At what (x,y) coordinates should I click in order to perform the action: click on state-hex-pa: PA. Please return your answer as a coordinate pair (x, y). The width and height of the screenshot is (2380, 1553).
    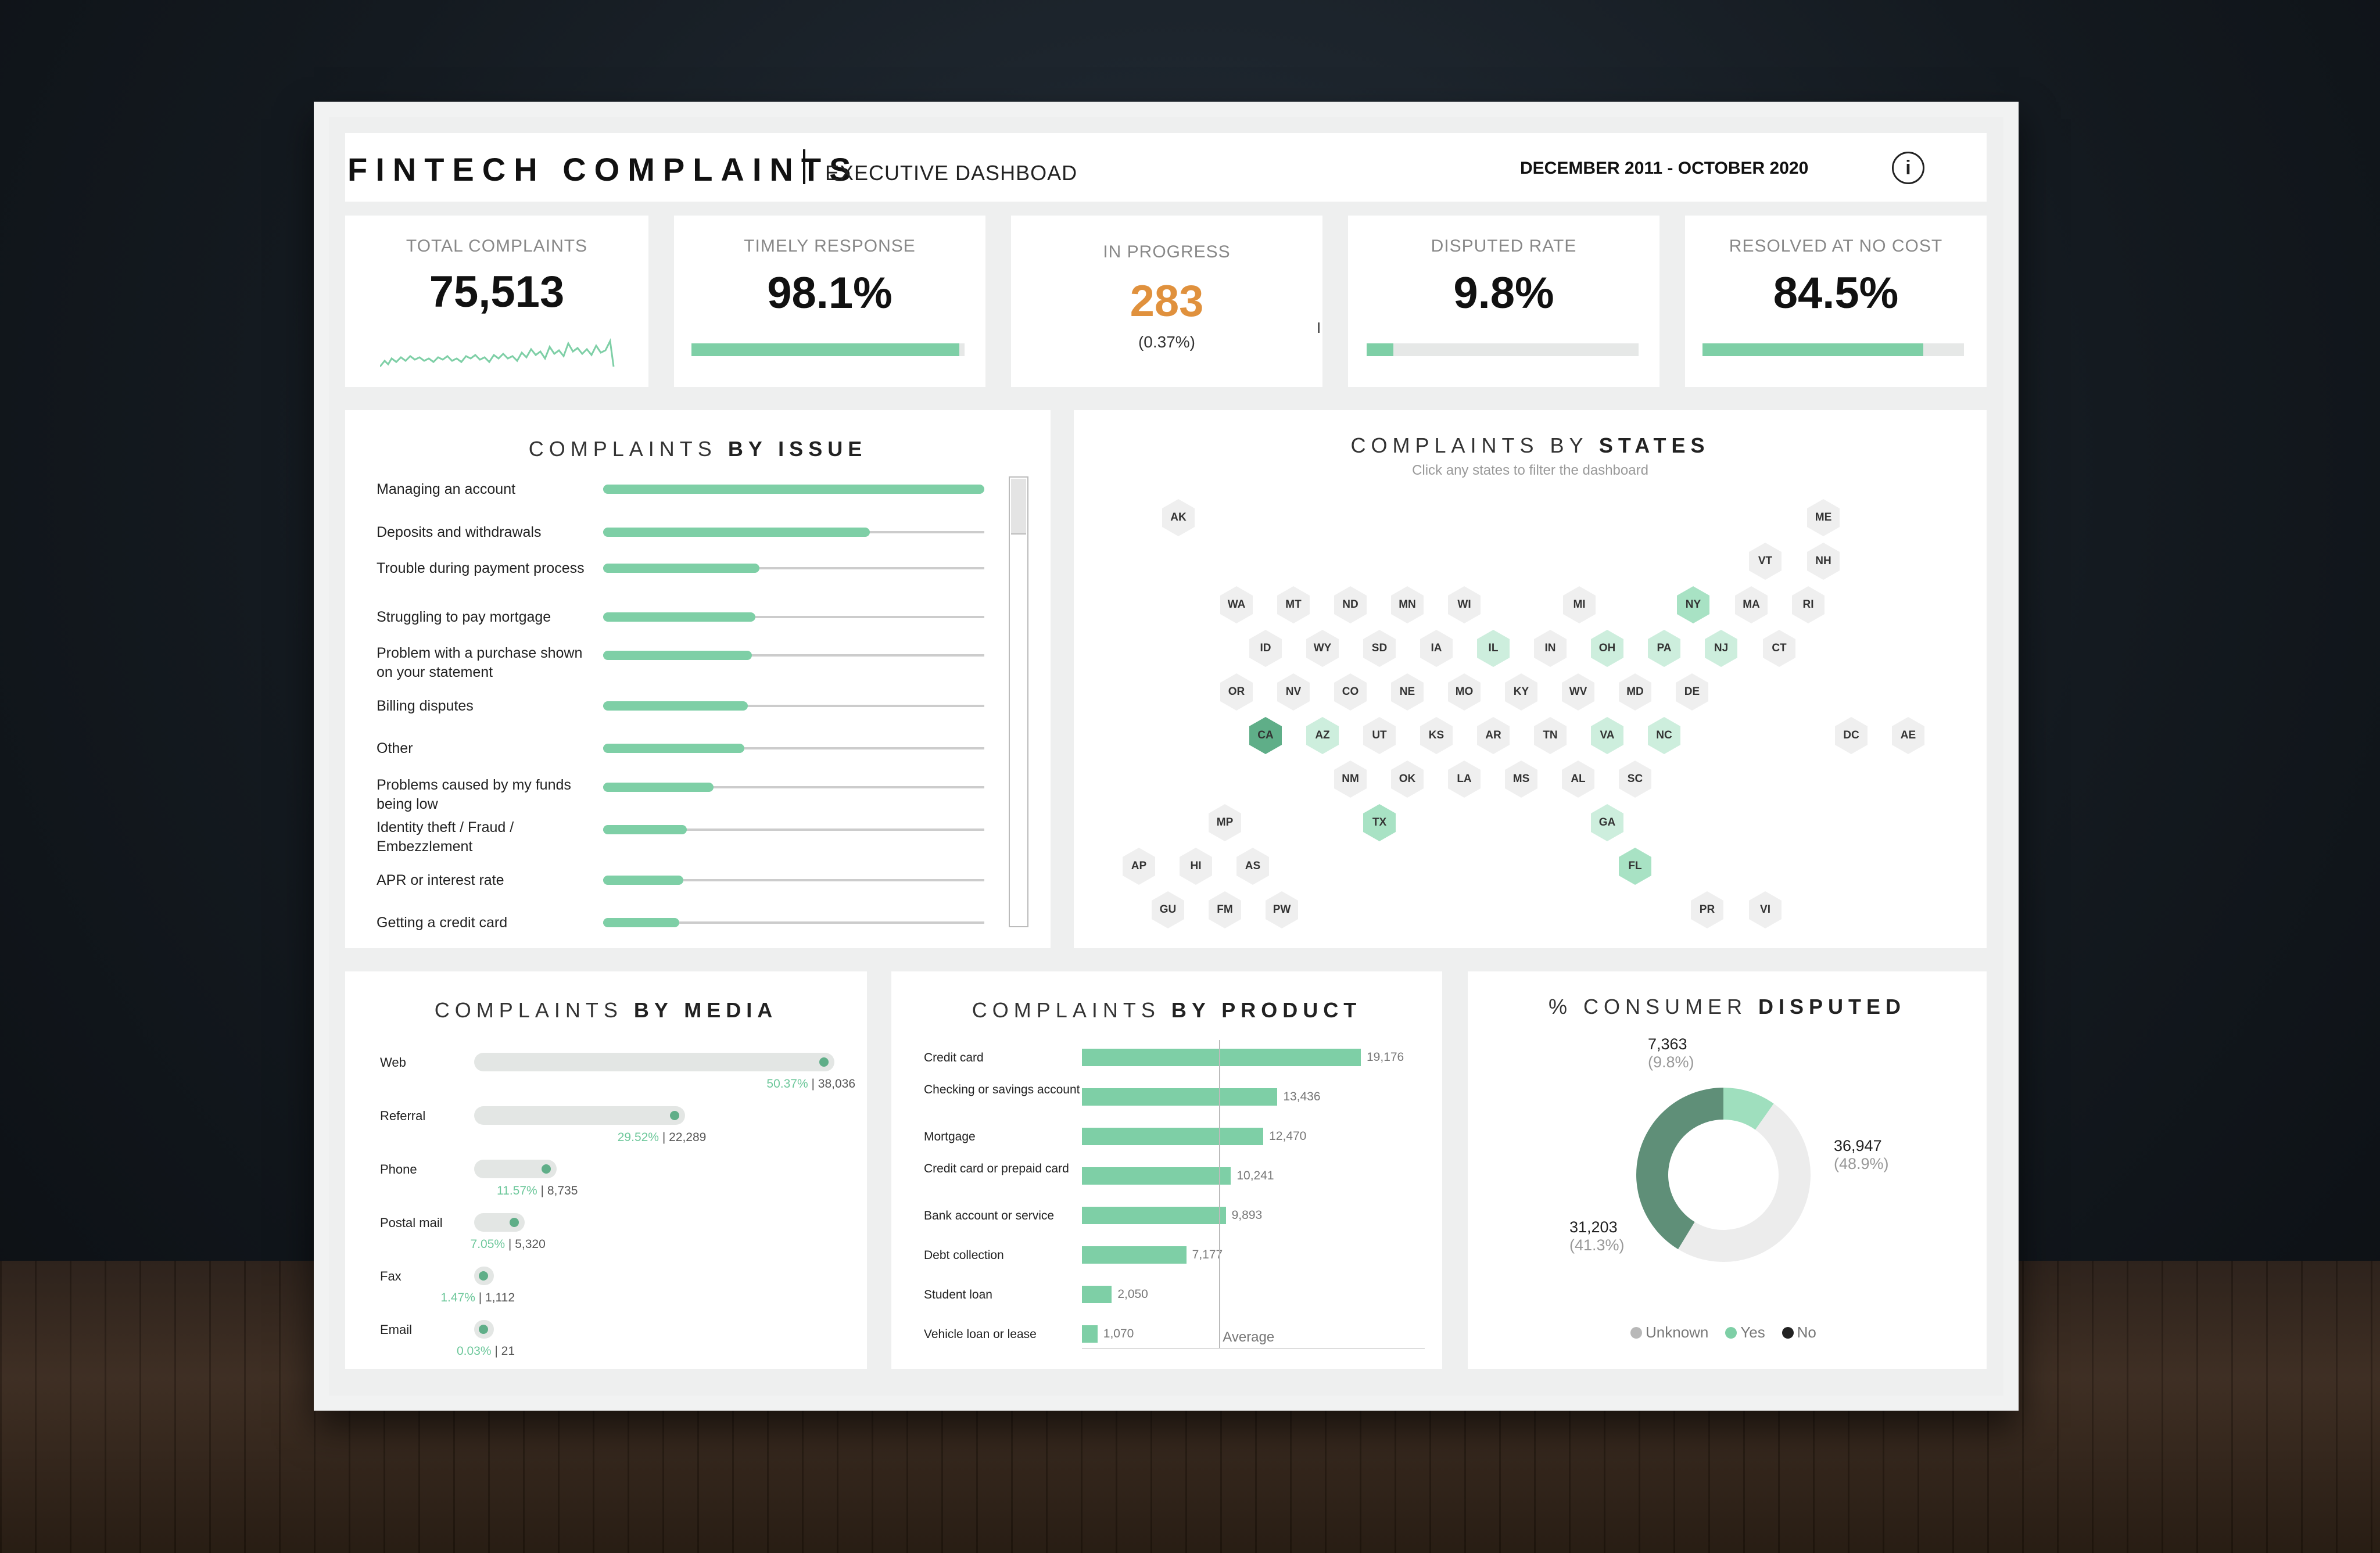
    Looking at the image, I should click on (1664, 648).